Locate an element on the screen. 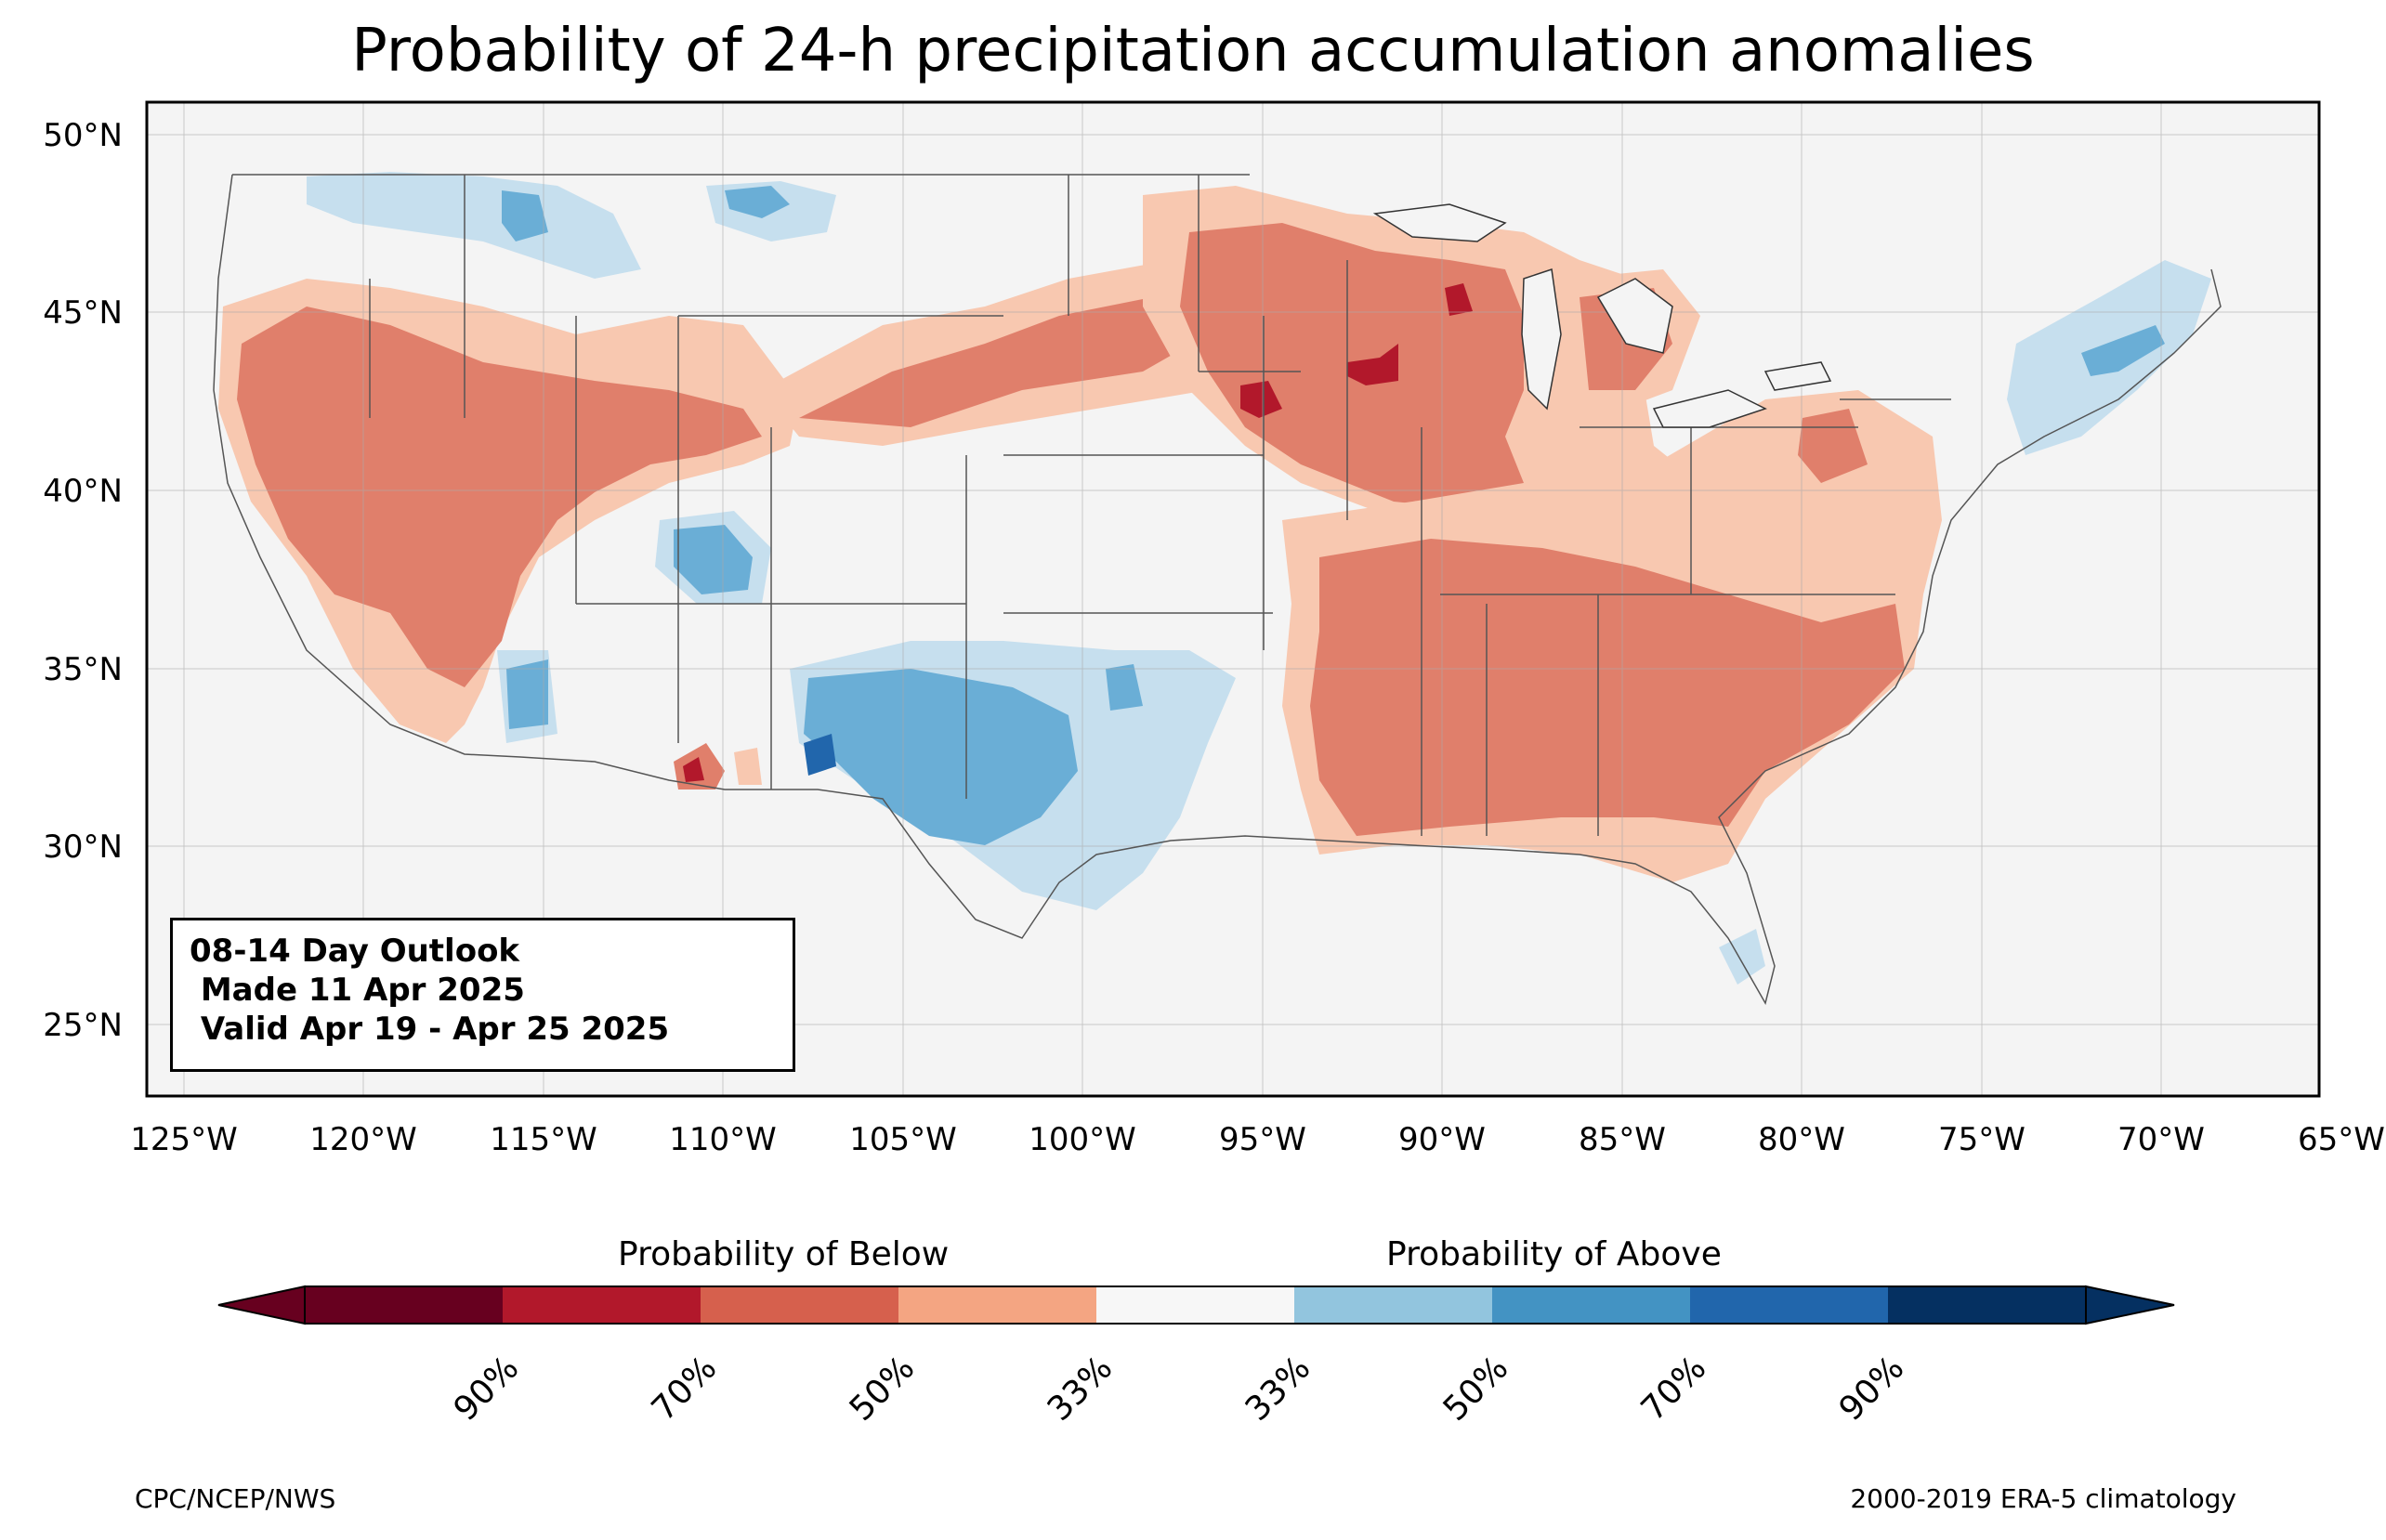 This screenshot has height=1540, width=2386. cb-tick-7: 90% is located at coordinates (1872, 1389).